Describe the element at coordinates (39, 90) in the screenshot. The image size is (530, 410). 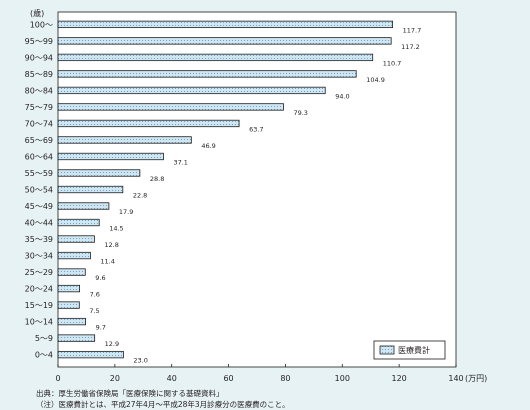
I see `category-label: 80～84` at that location.